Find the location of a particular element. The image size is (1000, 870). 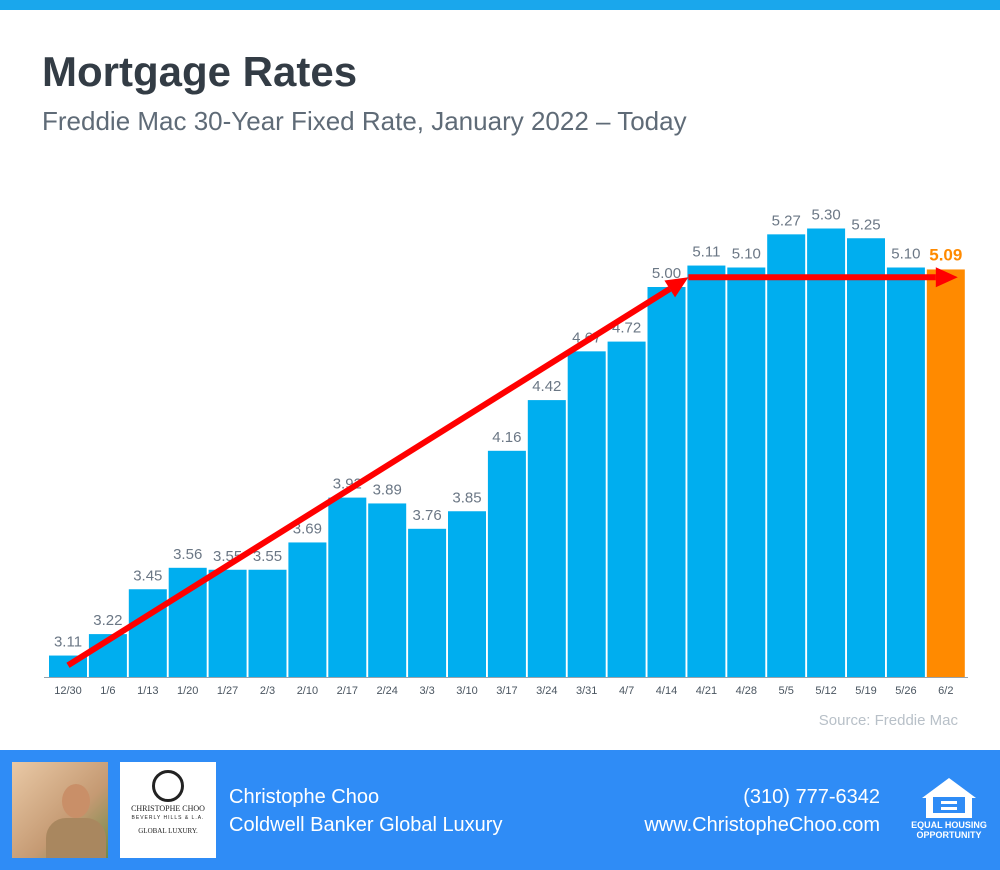

value-label: 5.27 is located at coordinates (786, 220).